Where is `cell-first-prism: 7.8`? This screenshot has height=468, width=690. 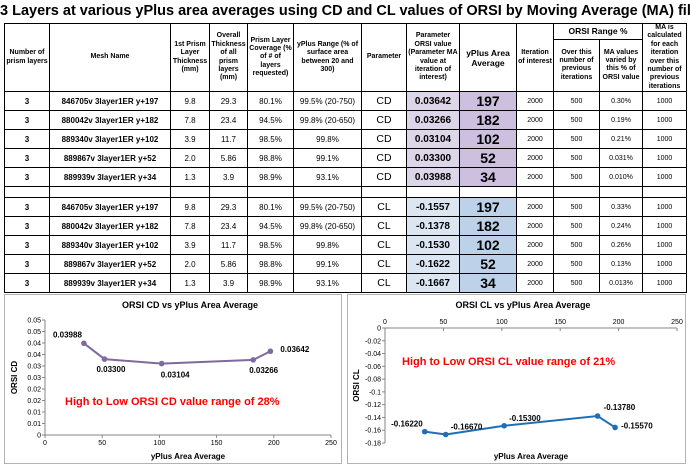
cell-first-prism: 7.8 is located at coordinates (190, 120).